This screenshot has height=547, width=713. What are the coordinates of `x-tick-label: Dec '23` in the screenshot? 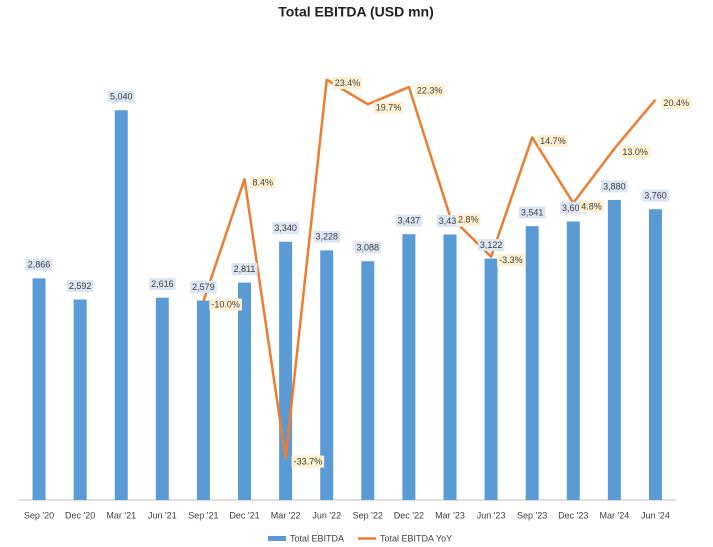 It's located at (573, 515).